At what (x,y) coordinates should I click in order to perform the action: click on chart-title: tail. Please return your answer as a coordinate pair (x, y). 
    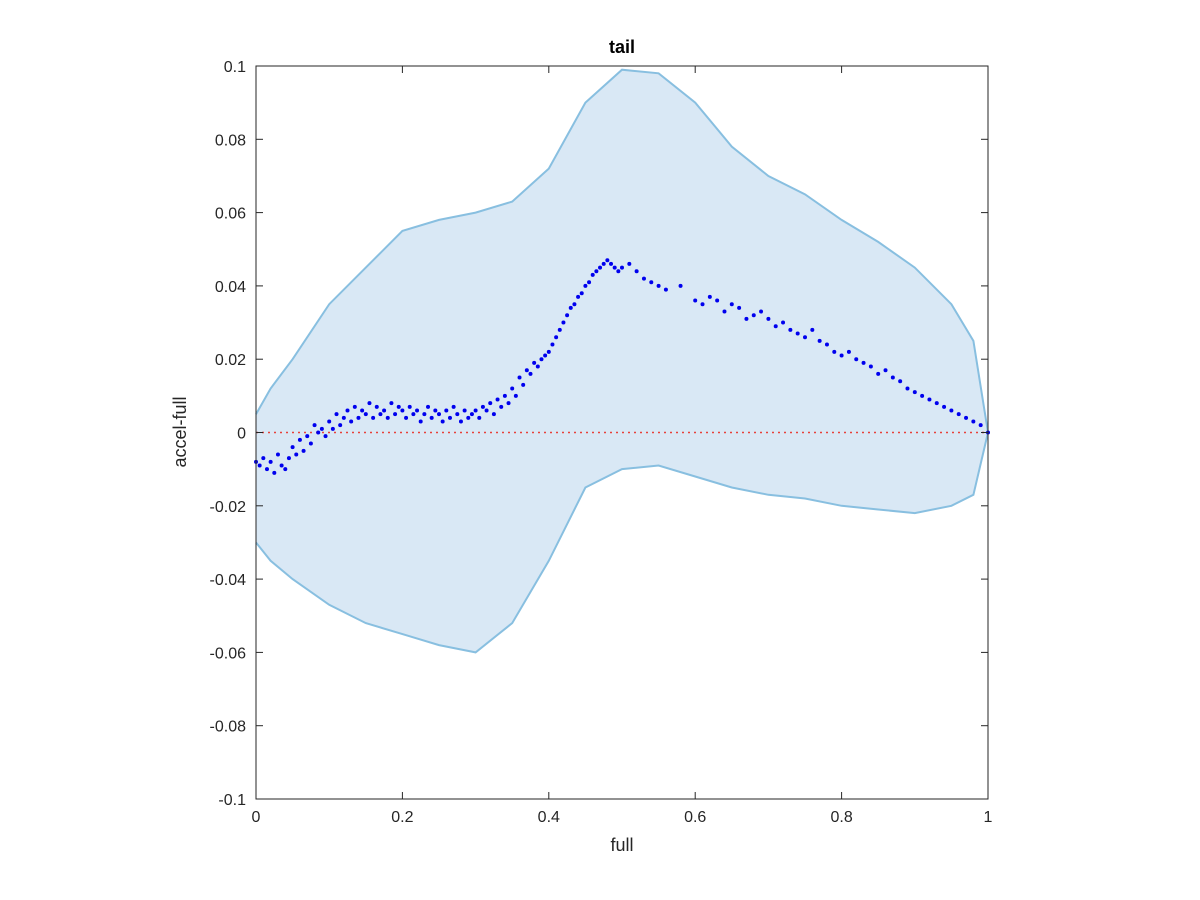
    Looking at the image, I should click on (622, 47).